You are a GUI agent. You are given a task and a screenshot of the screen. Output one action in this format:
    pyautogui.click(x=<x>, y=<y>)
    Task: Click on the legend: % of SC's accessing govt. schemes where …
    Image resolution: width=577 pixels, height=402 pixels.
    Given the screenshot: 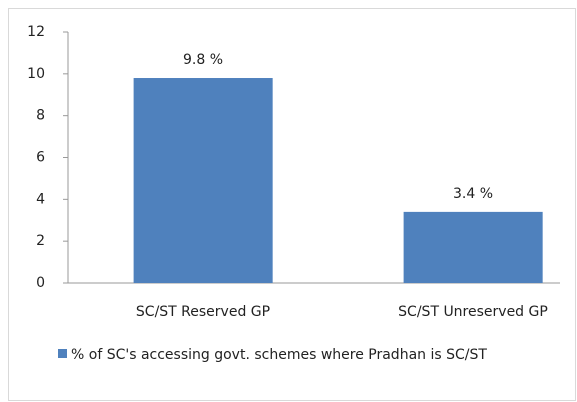 What is the action you would take?
    pyautogui.click(x=308, y=355)
    